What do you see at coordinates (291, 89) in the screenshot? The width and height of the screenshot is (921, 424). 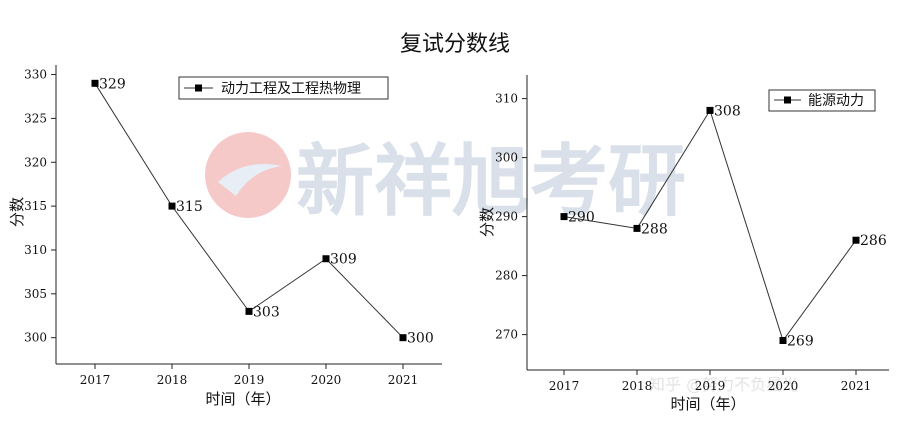 I see `legend-entry: 动力工程及工程热物理` at bounding box center [291, 89].